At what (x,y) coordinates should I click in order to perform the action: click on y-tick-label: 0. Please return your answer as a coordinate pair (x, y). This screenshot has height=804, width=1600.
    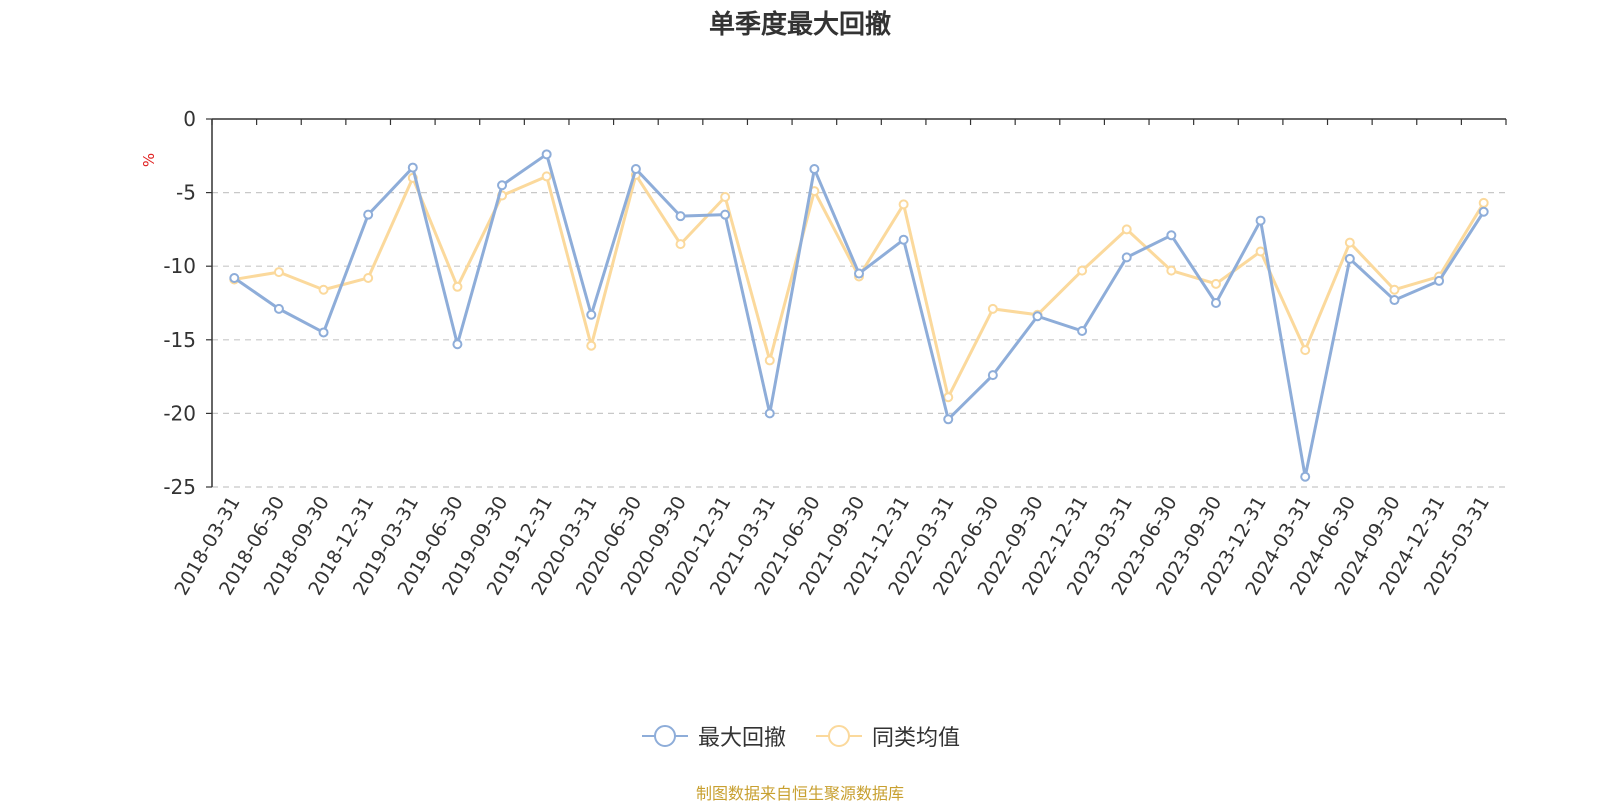
    Looking at the image, I should click on (189, 119).